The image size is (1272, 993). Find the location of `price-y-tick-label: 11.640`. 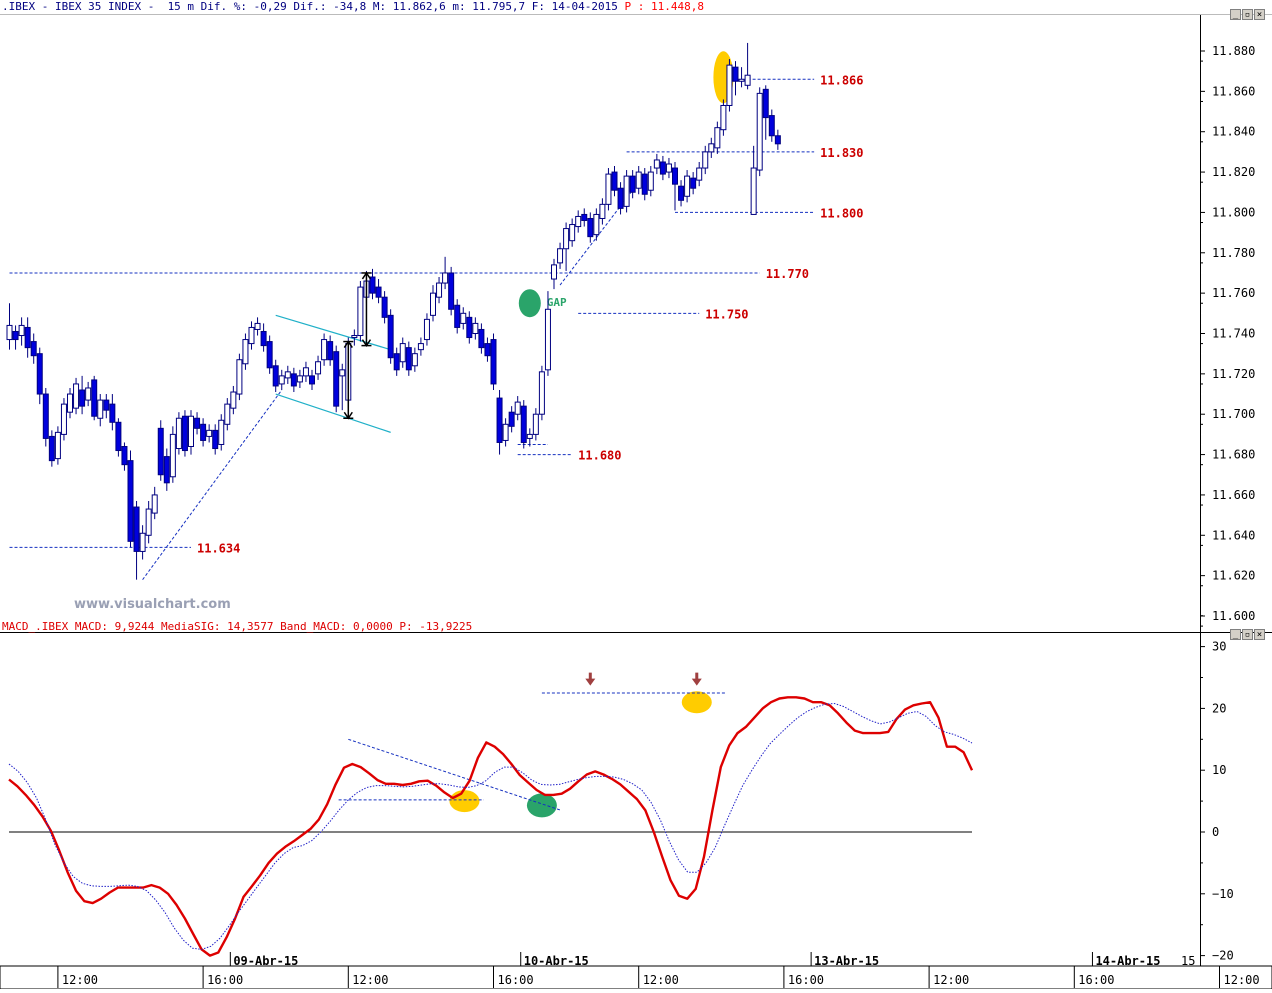

price-y-tick-label: 11.640 is located at coordinates (1233, 535).